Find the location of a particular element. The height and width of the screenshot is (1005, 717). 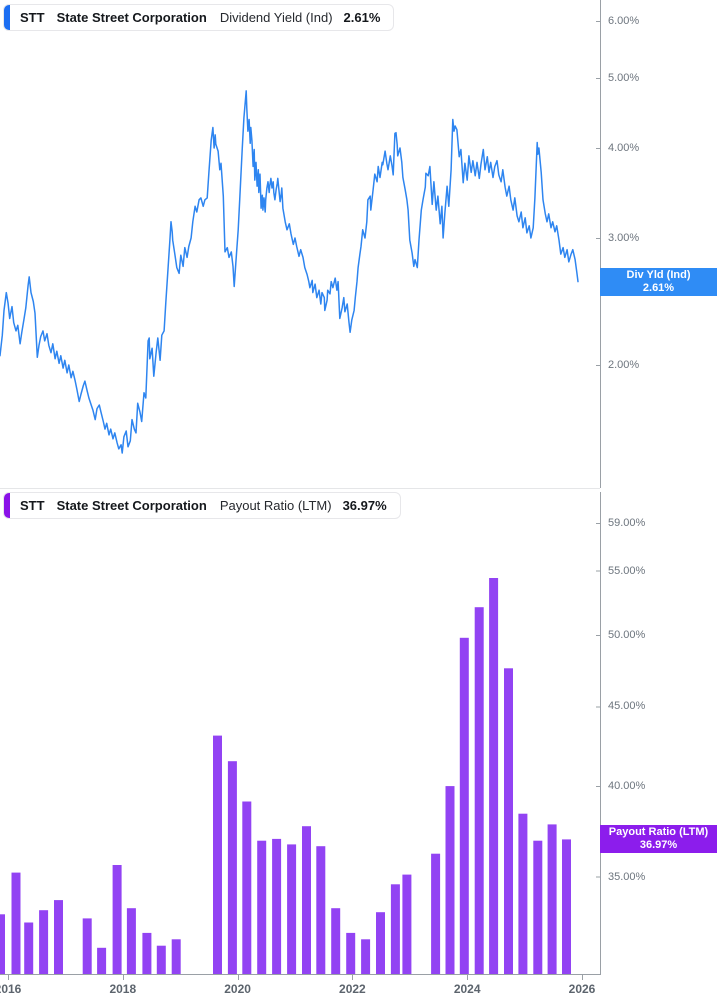

y-tick-label-3500: 35.00% is located at coordinates (627, 876).